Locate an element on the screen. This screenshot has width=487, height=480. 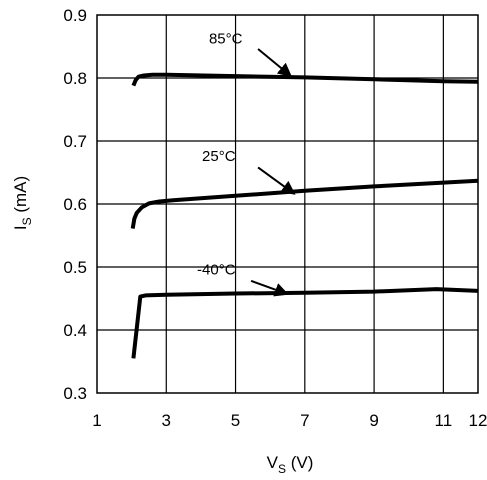
x-tick-label: 7 is located at coordinates (304, 420).